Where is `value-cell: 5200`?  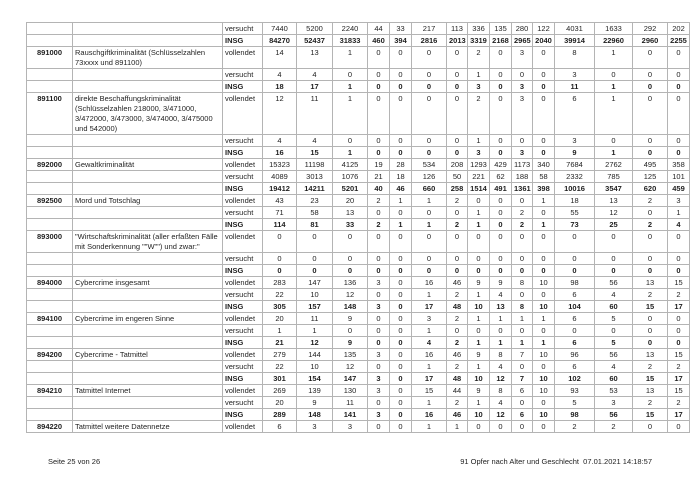
value-cell: 5200 is located at coordinates (314, 28).